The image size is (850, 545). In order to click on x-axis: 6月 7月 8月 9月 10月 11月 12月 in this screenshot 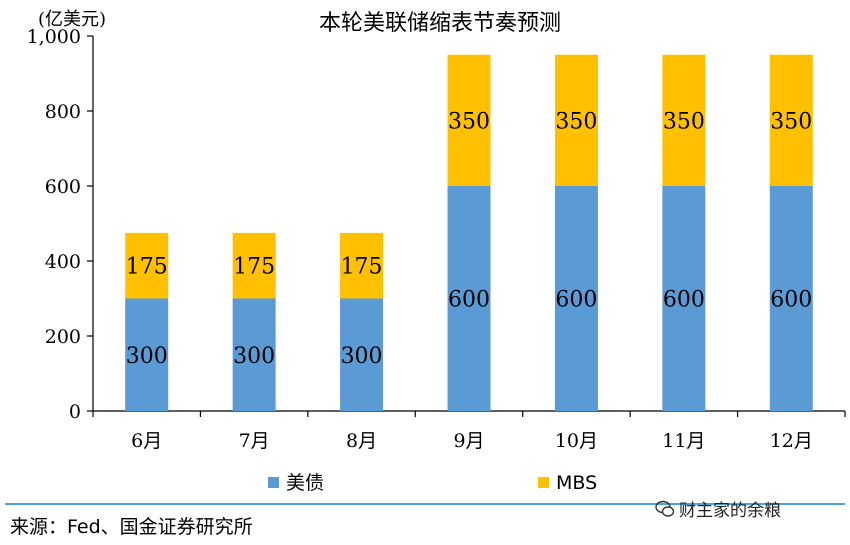, I will do `click(469, 431)`.